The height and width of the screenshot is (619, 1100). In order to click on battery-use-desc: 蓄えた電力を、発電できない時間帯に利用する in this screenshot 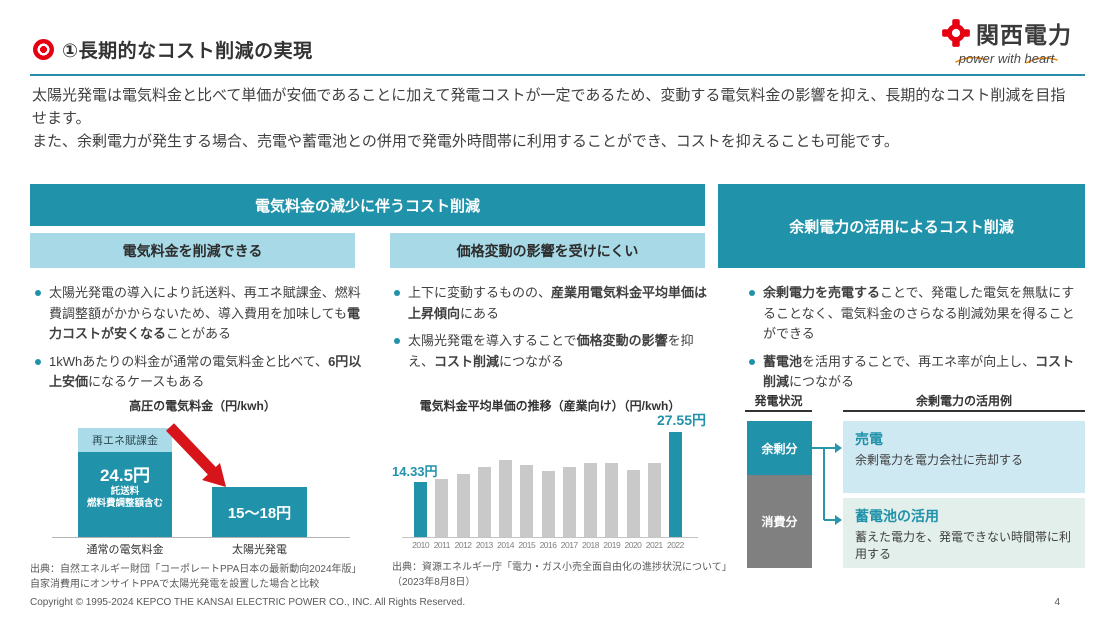, I will do `click(963, 546)`.